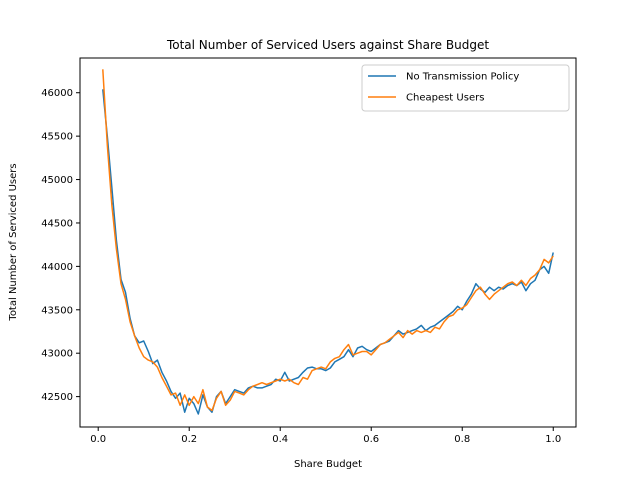  I want to click on y-tick-label: 44000, so click(57, 267).